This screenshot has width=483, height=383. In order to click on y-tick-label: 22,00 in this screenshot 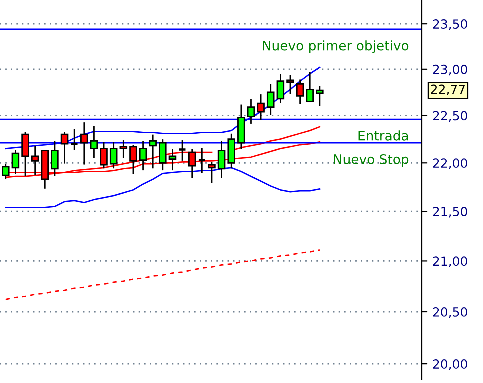, I will do `click(450, 164)`.